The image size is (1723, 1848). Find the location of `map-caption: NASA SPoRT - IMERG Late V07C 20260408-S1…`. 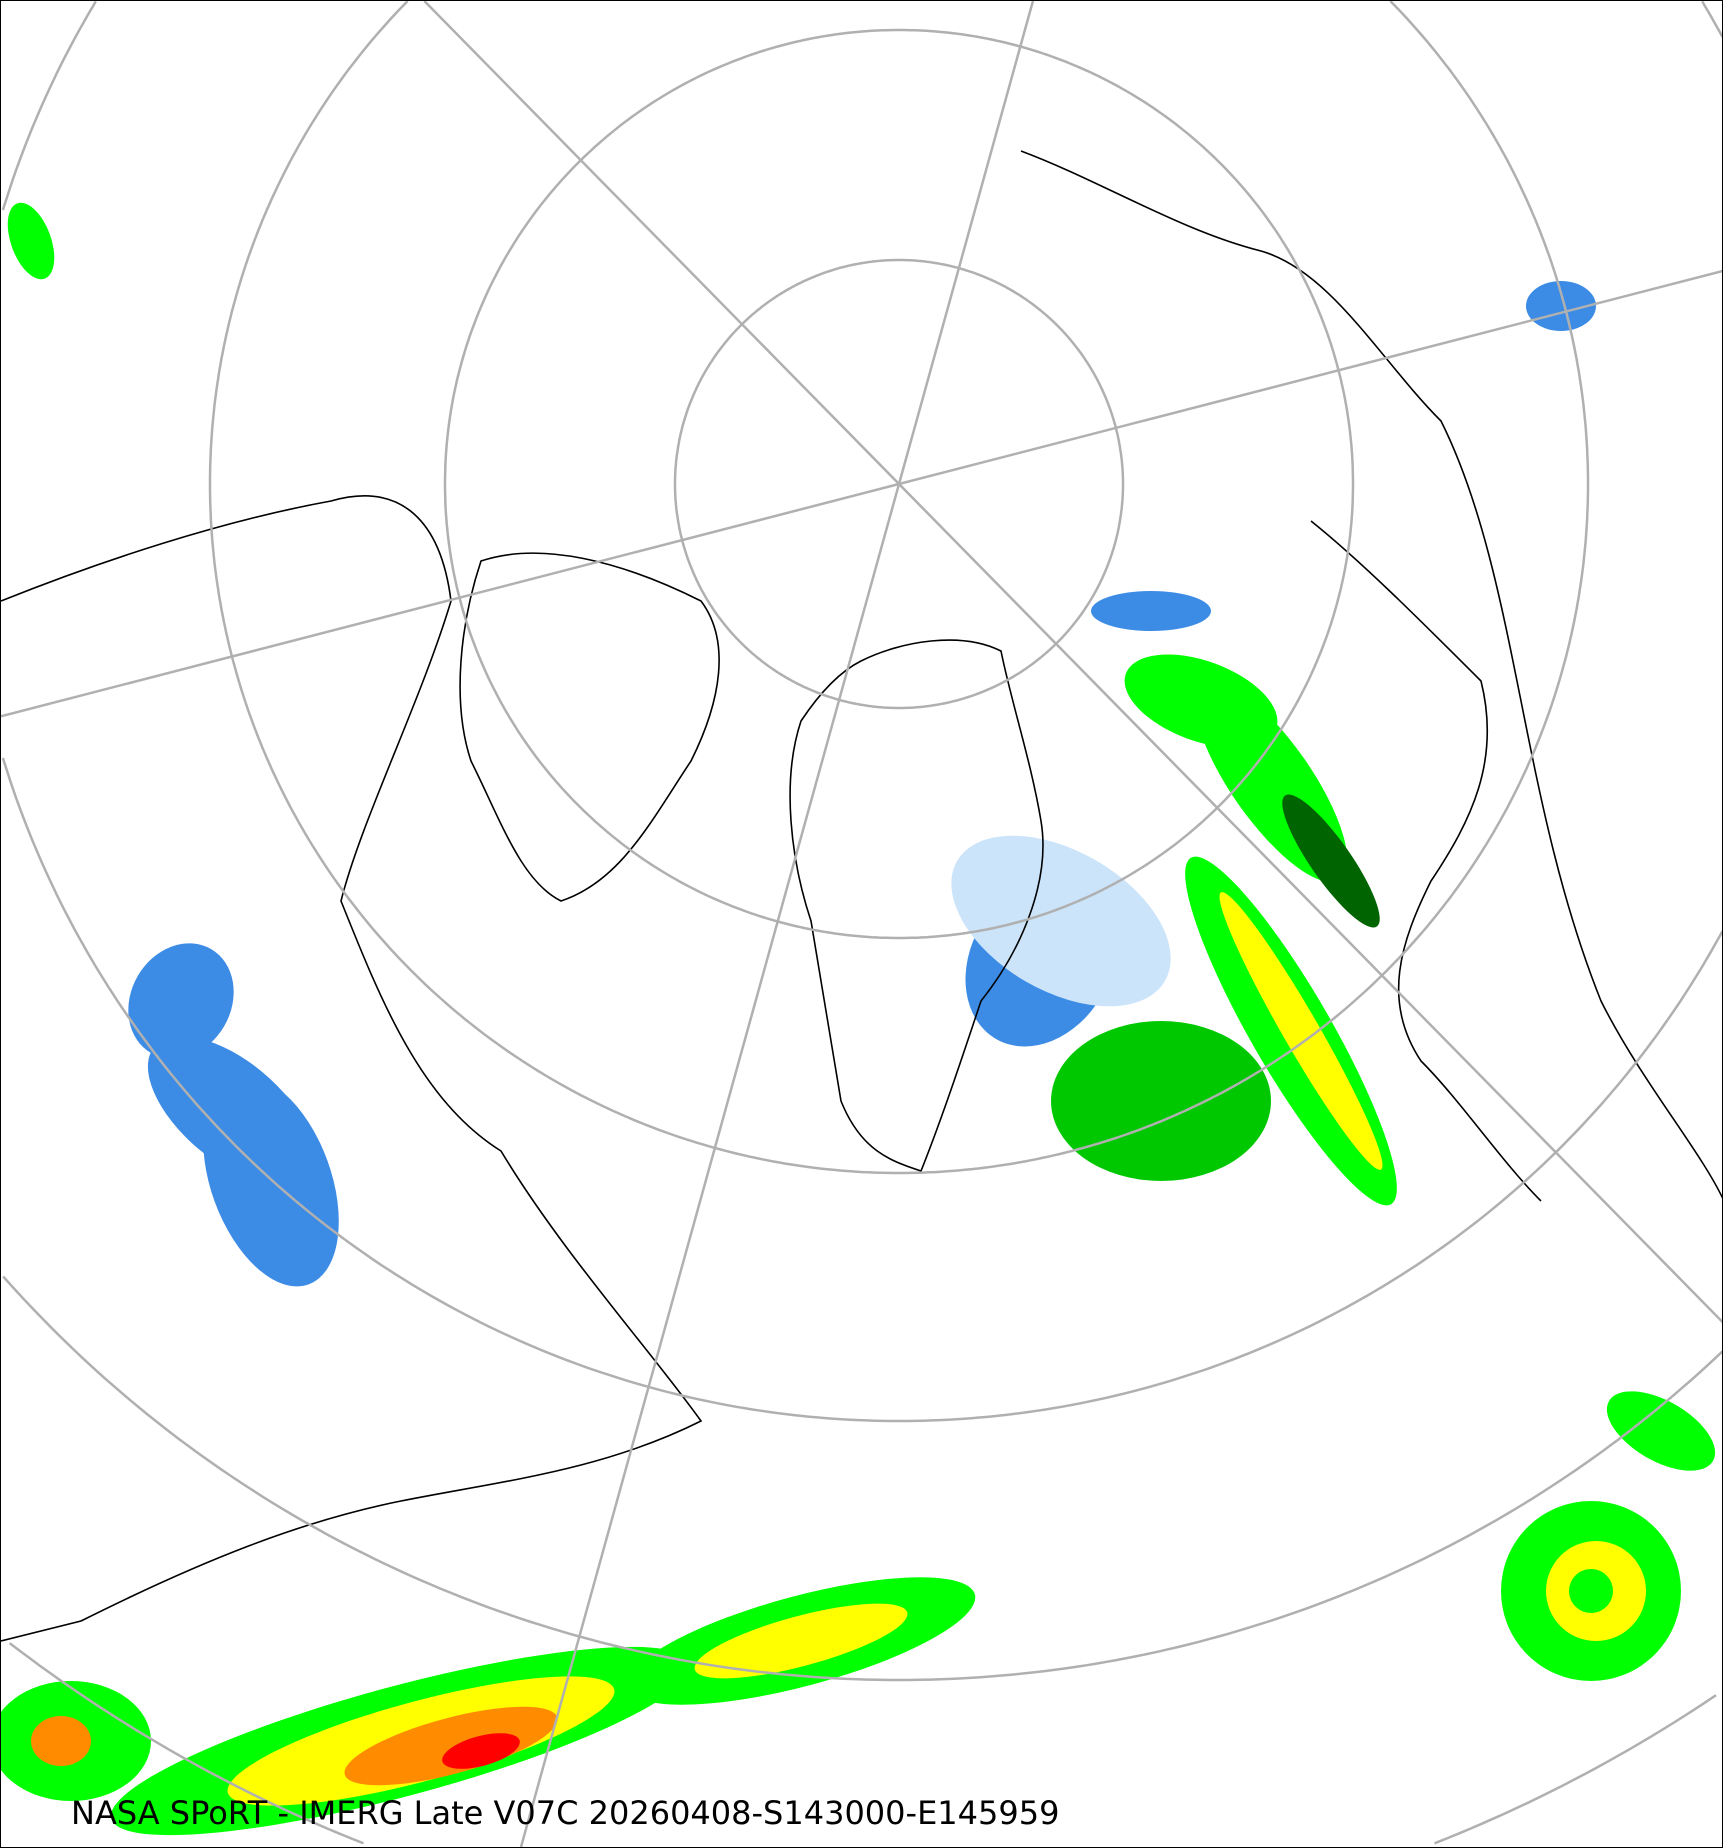

map-caption: NASA SPoRT - IMERG Late V07C 20260408-S1… is located at coordinates (565, 1813).